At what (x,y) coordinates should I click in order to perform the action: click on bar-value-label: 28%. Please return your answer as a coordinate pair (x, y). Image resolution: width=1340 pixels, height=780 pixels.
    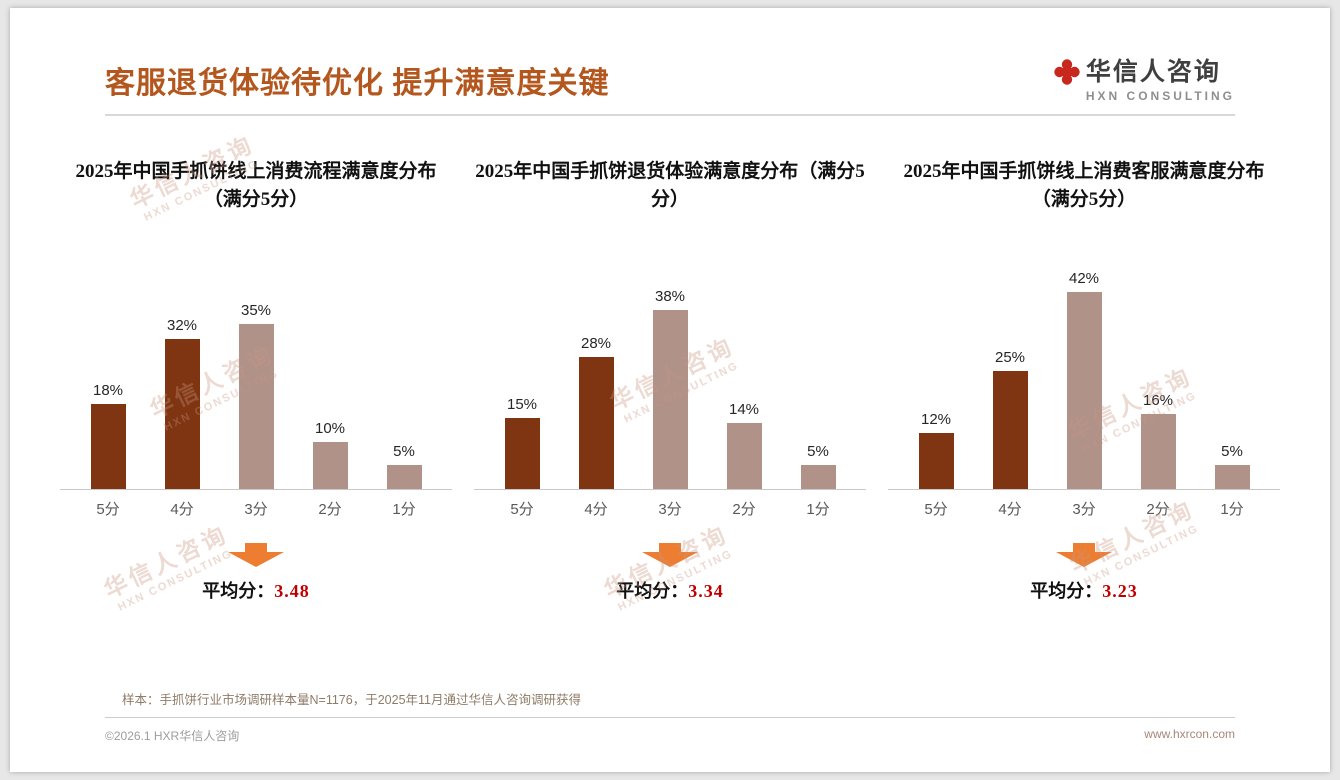
    Looking at the image, I should click on (596, 343).